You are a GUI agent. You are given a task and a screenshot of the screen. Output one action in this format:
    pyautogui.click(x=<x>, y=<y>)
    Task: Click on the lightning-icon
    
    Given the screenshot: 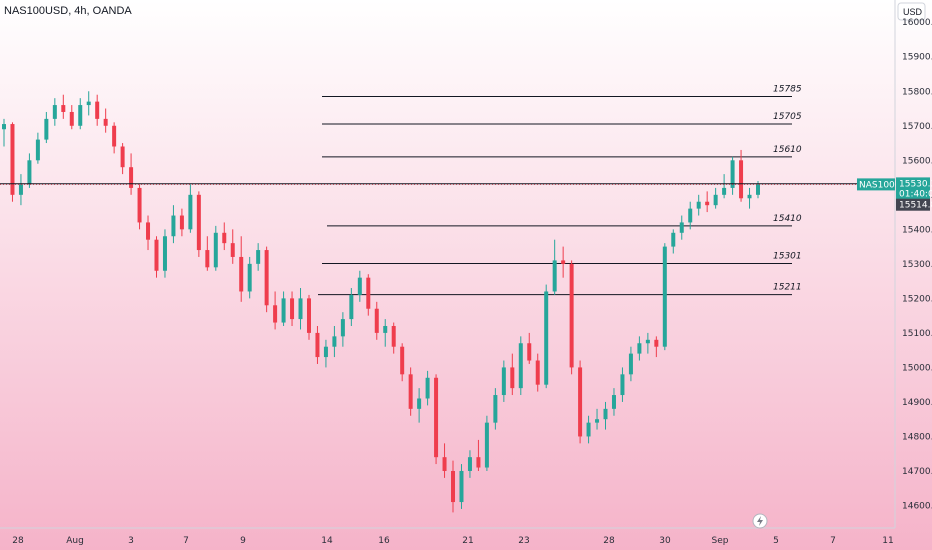 What is the action you would take?
    pyautogui.click(x=760, y=521)
    